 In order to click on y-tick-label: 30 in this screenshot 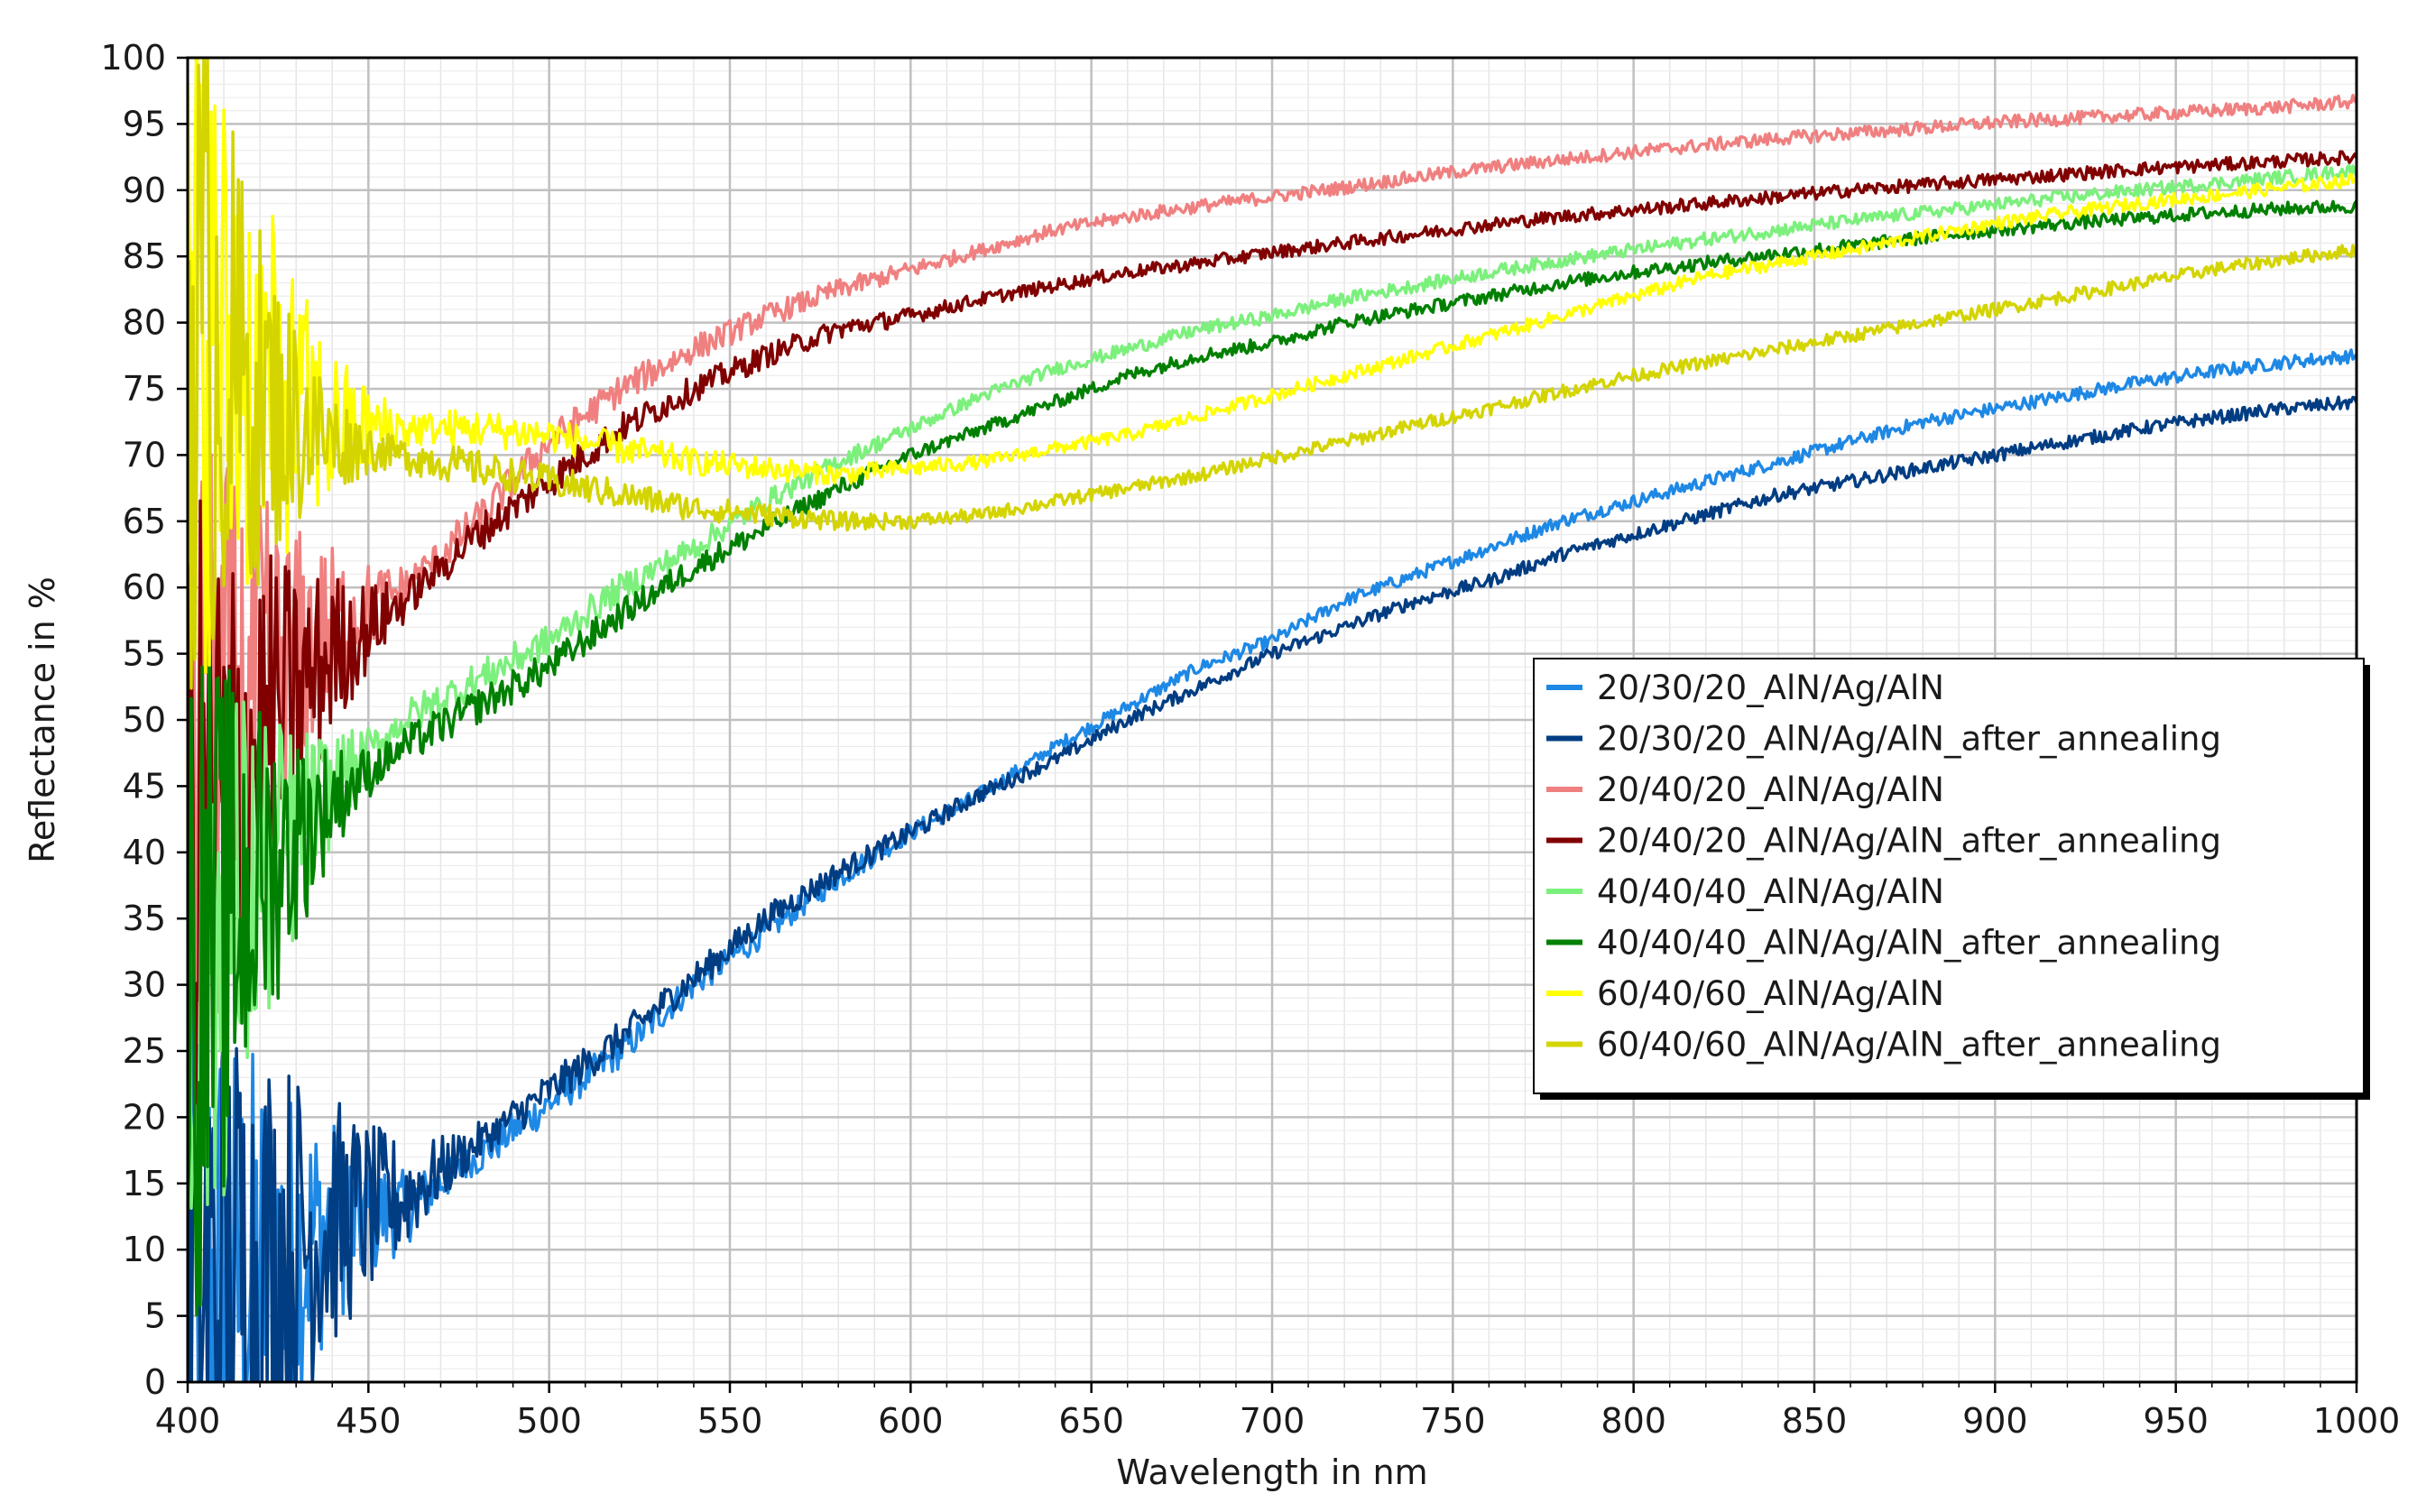, I will do `click(144, 985)`.